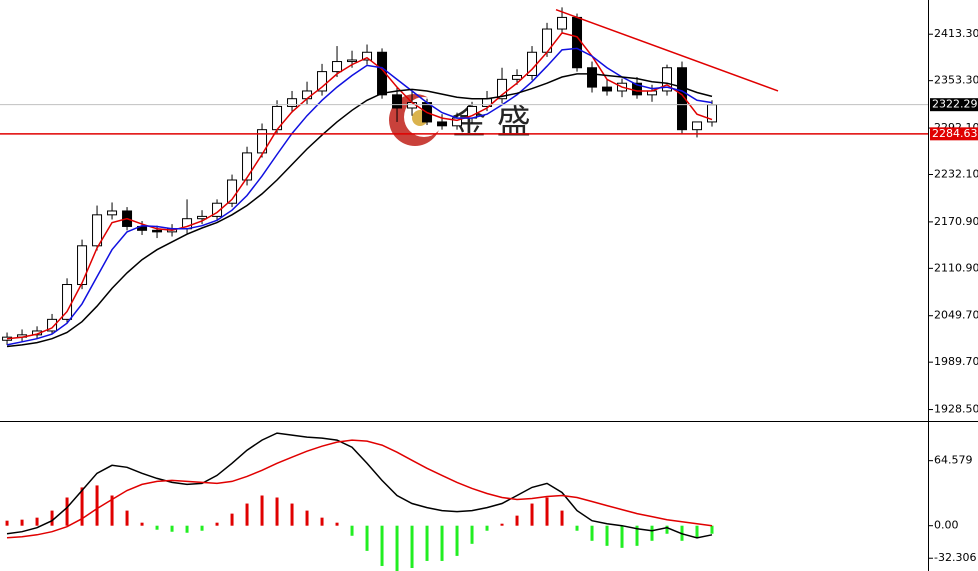 Image resolution: width=978 pixels, height=571 pixels. I want to click on y-tick-label: 1928.50, so click(956, 409).